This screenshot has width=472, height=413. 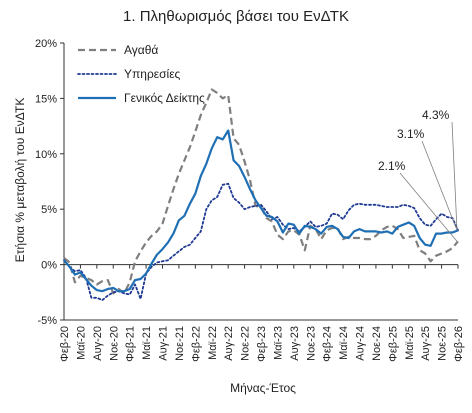 I want to click on x-tick-label: Αυγ-20, so click(x=98, y=343).